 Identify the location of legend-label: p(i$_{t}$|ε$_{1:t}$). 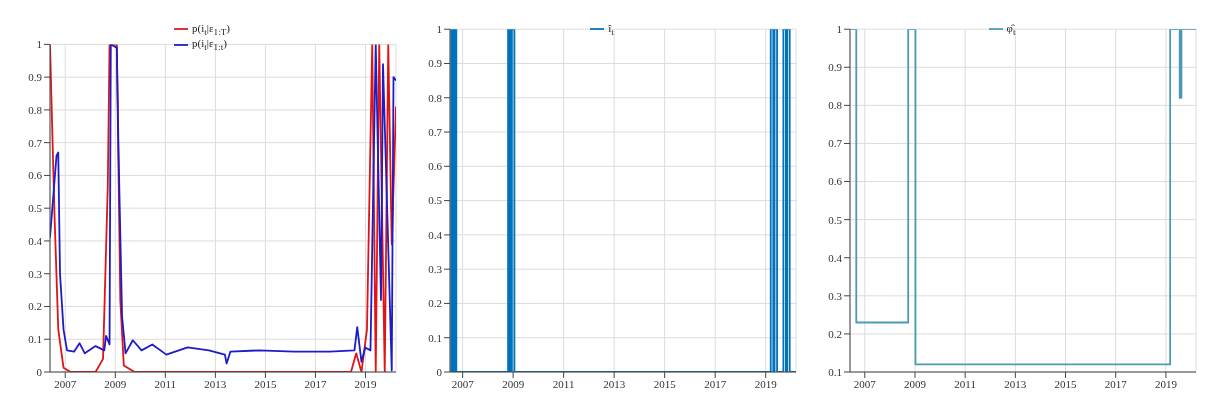
(209, 45).